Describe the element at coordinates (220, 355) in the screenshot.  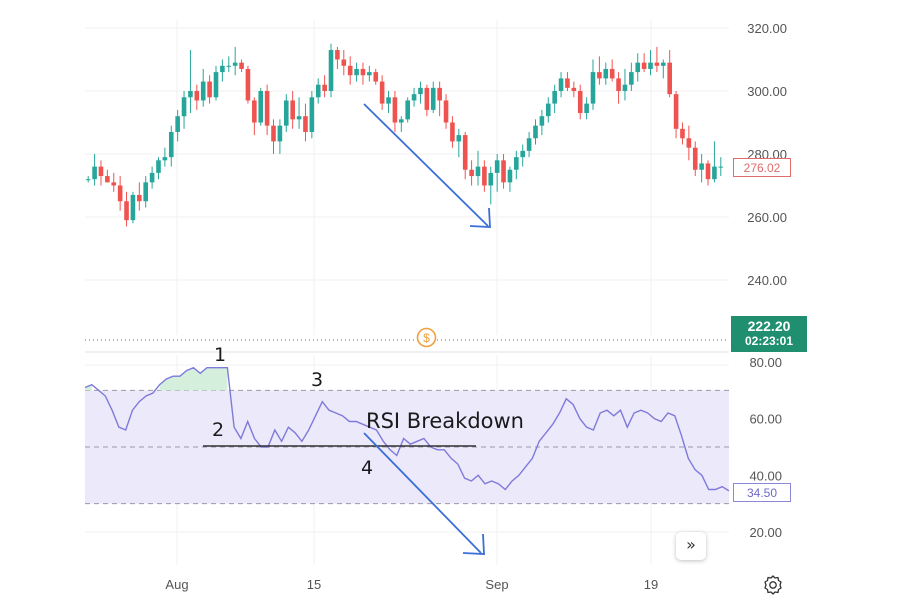
I see `annotation-1: 1` at that location.